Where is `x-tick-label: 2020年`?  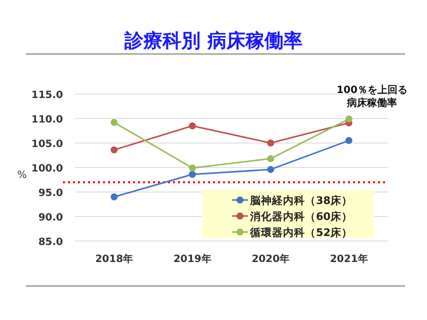
x-tick-label: 2020年 is located at coordinates (271, 259).